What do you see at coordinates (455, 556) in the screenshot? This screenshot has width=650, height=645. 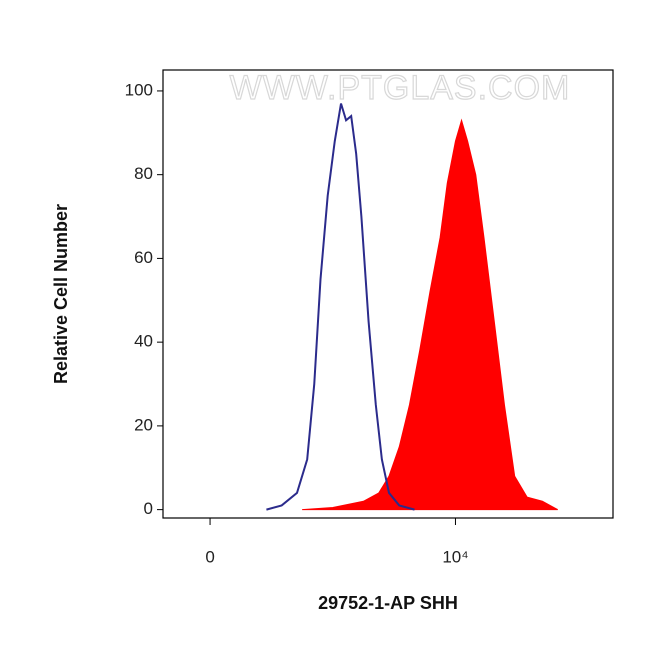 I see `x-tick-label: 10⁴` at bounding box center [455, 556].